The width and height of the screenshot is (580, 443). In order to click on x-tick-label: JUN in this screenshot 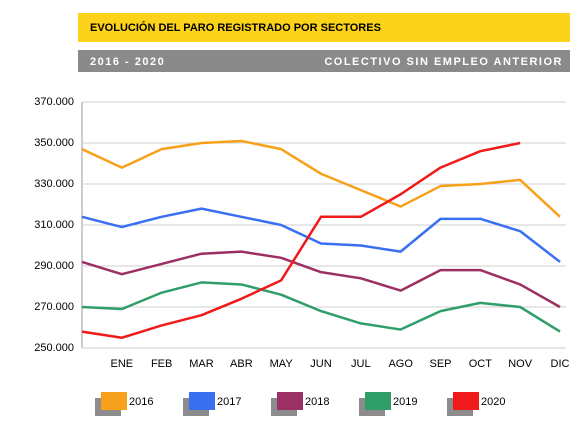, I will do `click(320, 364)`.